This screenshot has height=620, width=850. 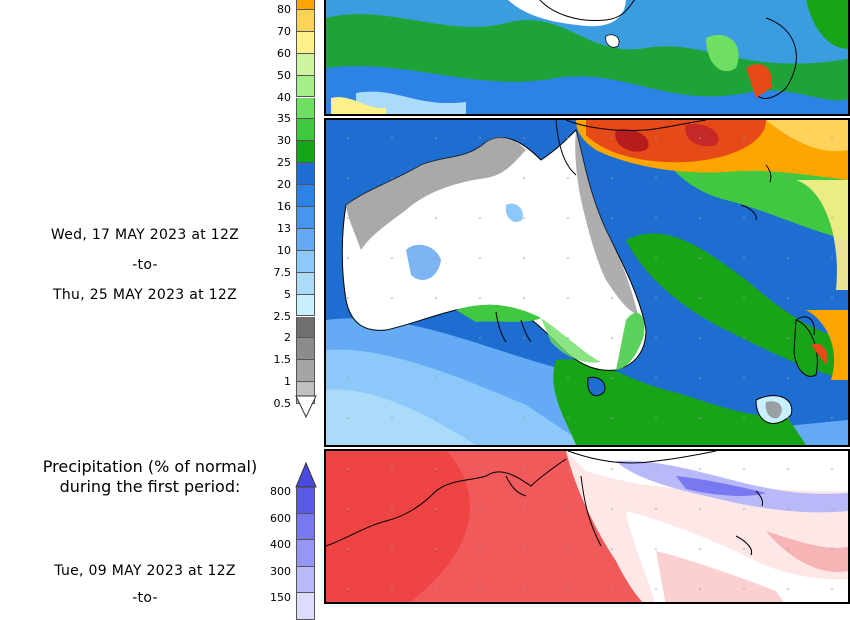 What do you see at coordinates (284, 141) in the screenshot?
I see `rain-colorbar-tick-label: 30` at bounding box center [284, 141].